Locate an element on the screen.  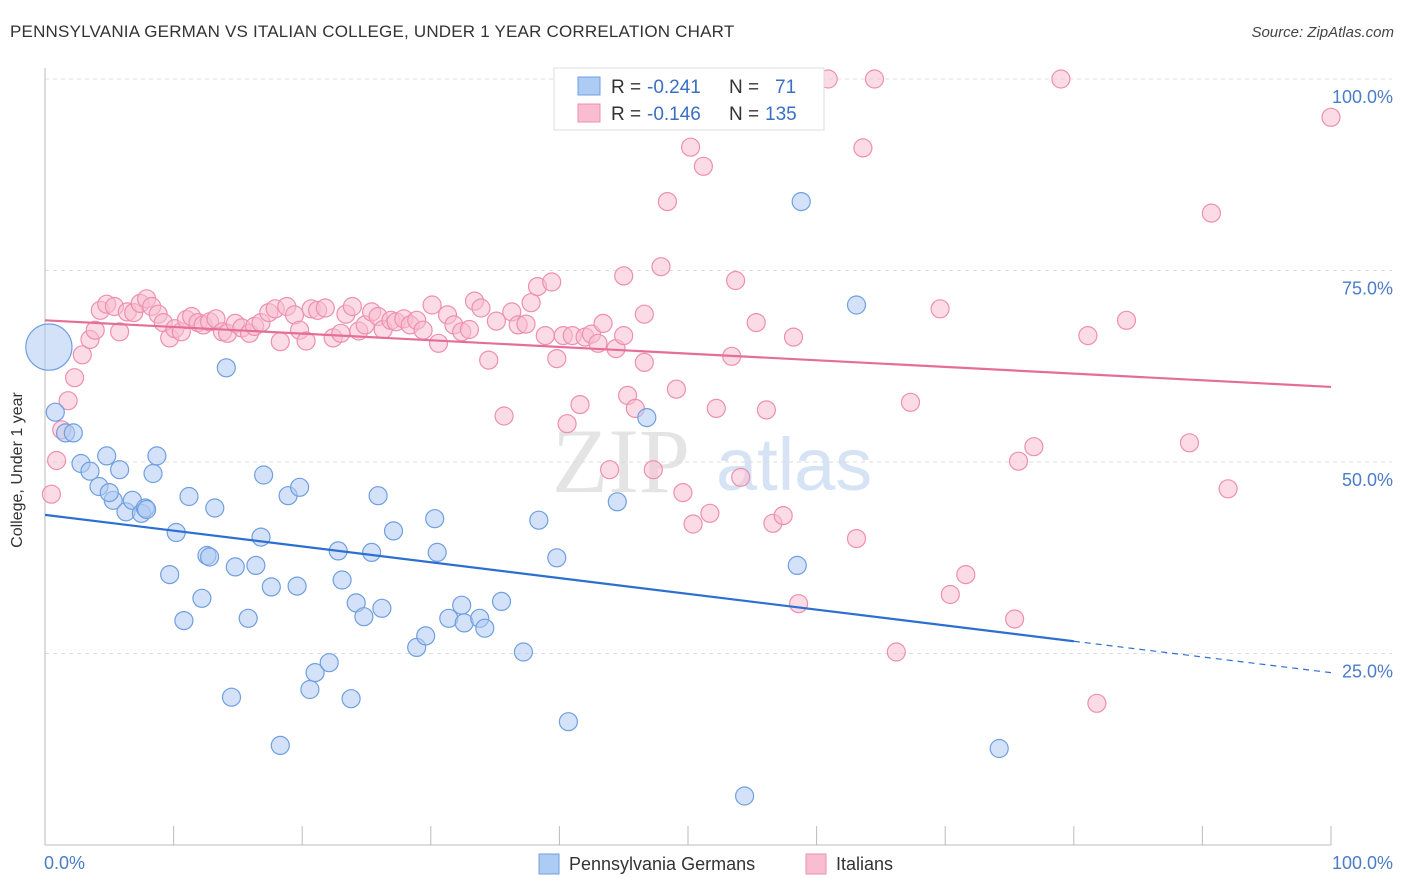
x-tick-label-max: 100.0% is located at coordinates (1362, 863).